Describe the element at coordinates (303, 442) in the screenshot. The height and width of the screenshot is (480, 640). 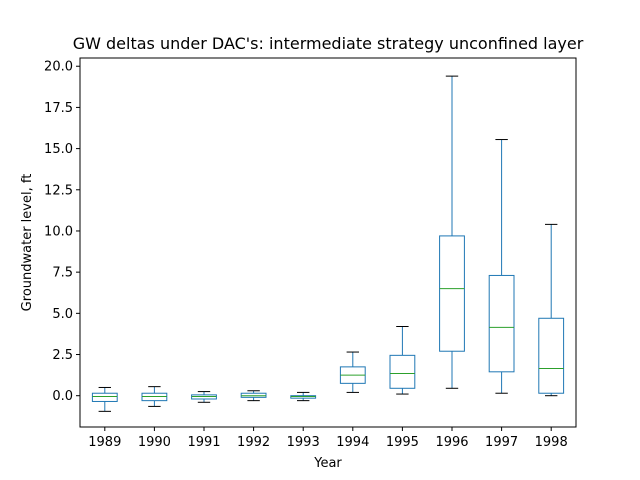
I see `x-tick-label: 1993` at that location.